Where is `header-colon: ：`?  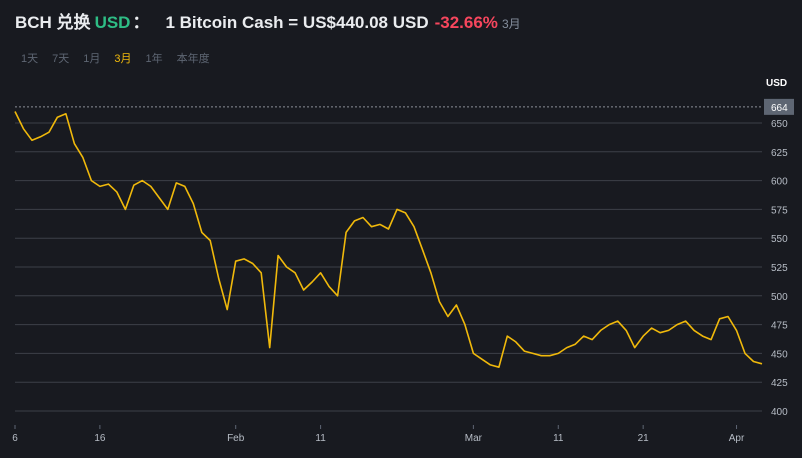
header-colon: ： is located at coordinates (141, 22).